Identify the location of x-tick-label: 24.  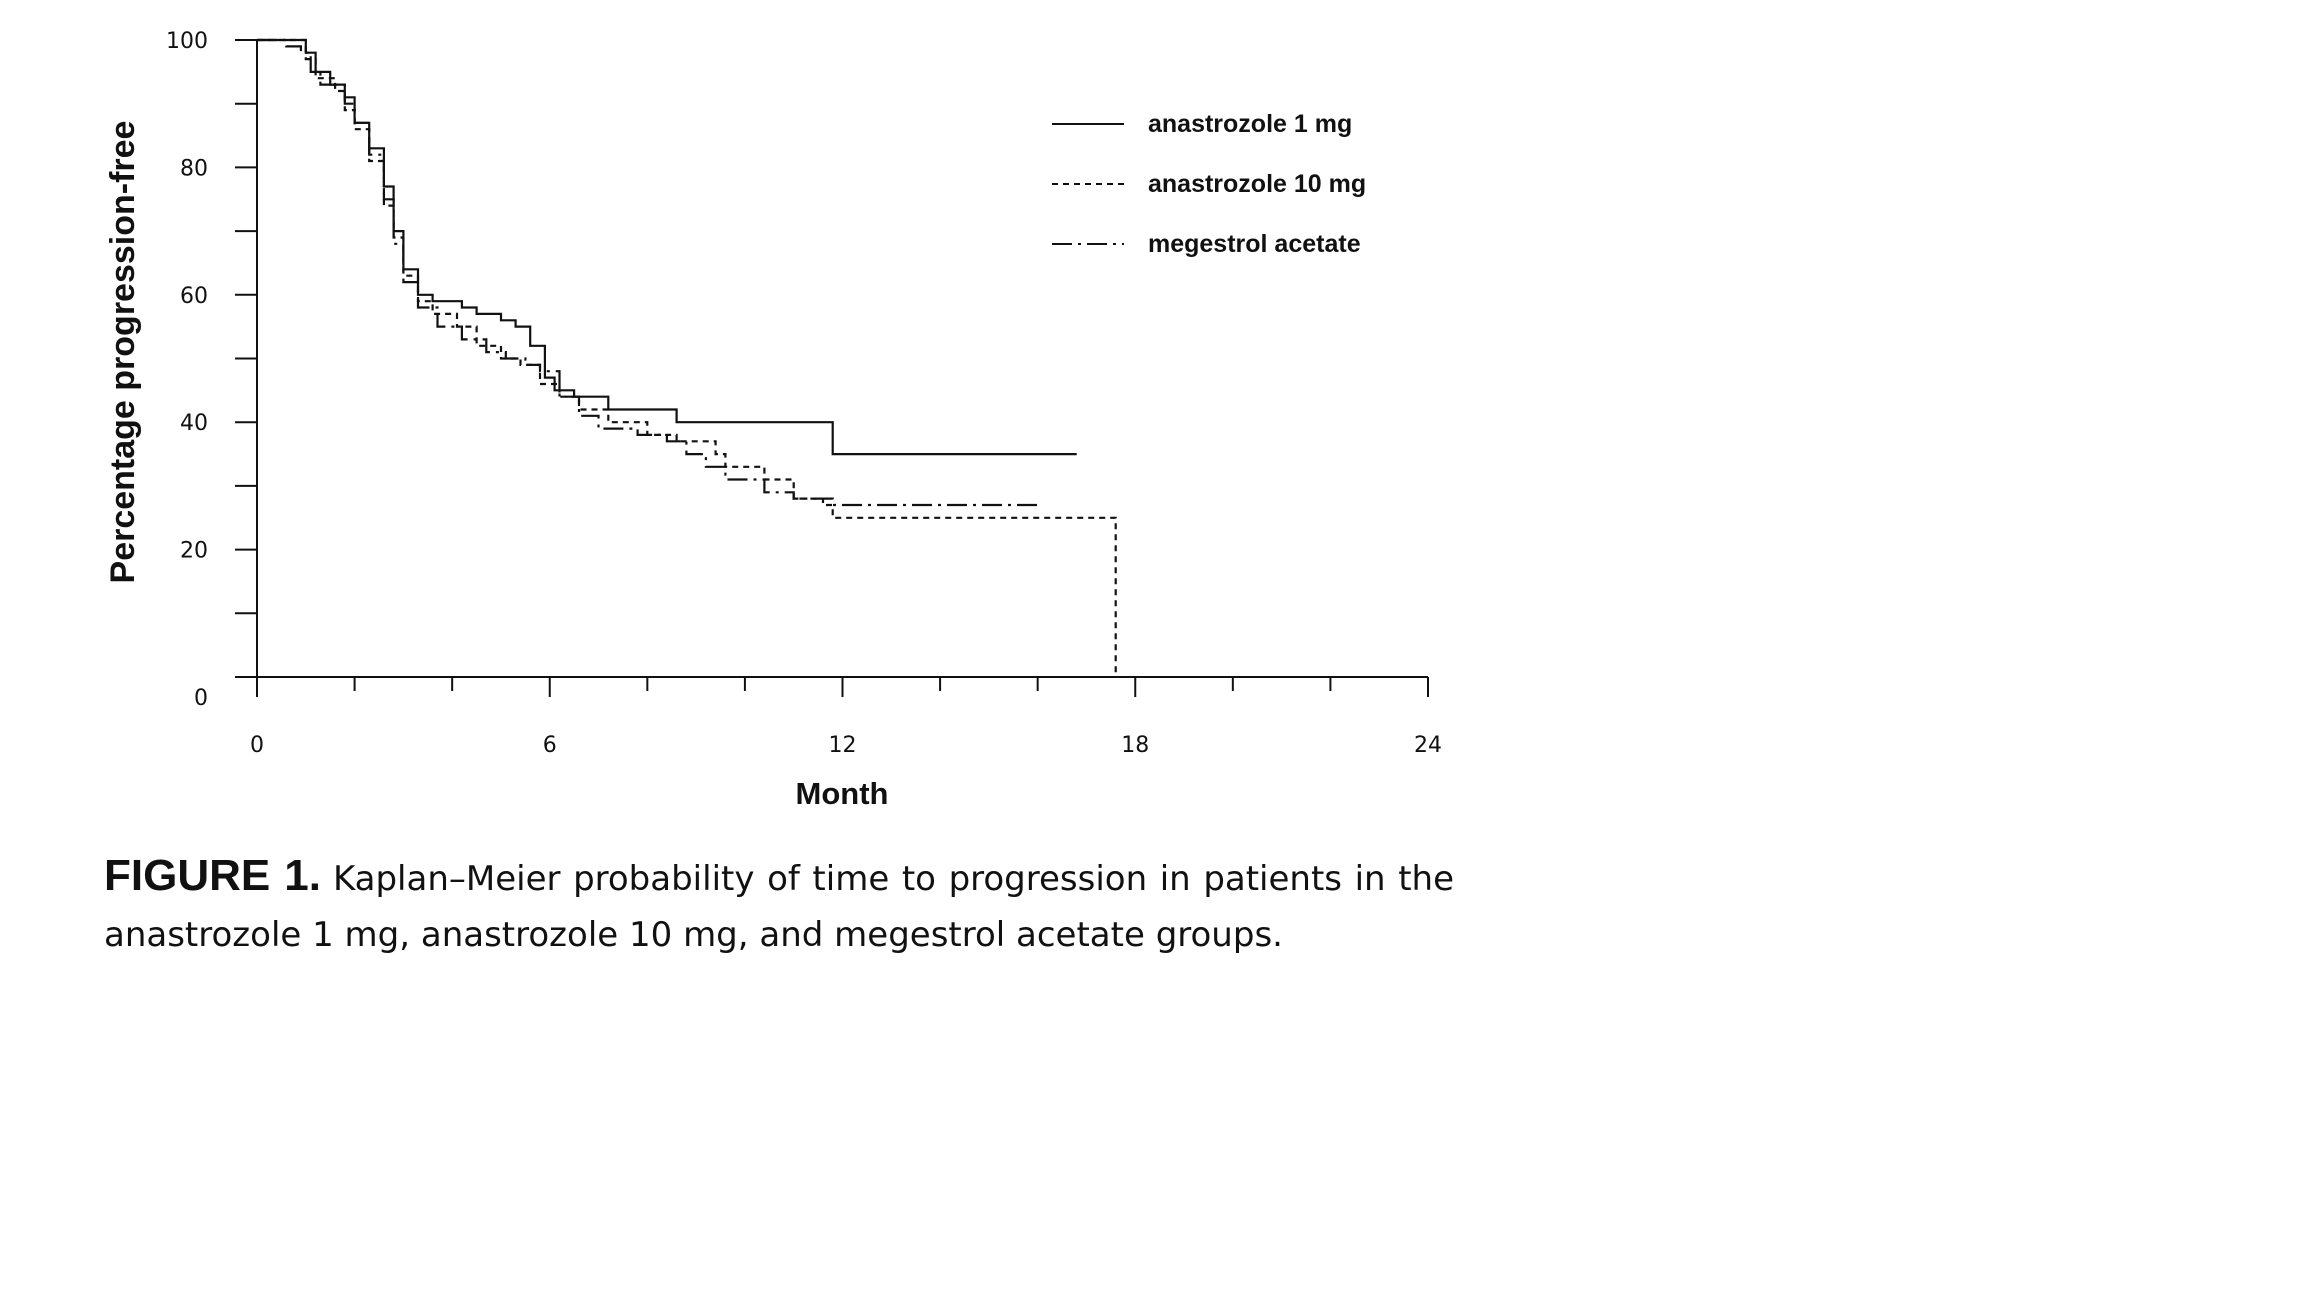
(1428, 745).